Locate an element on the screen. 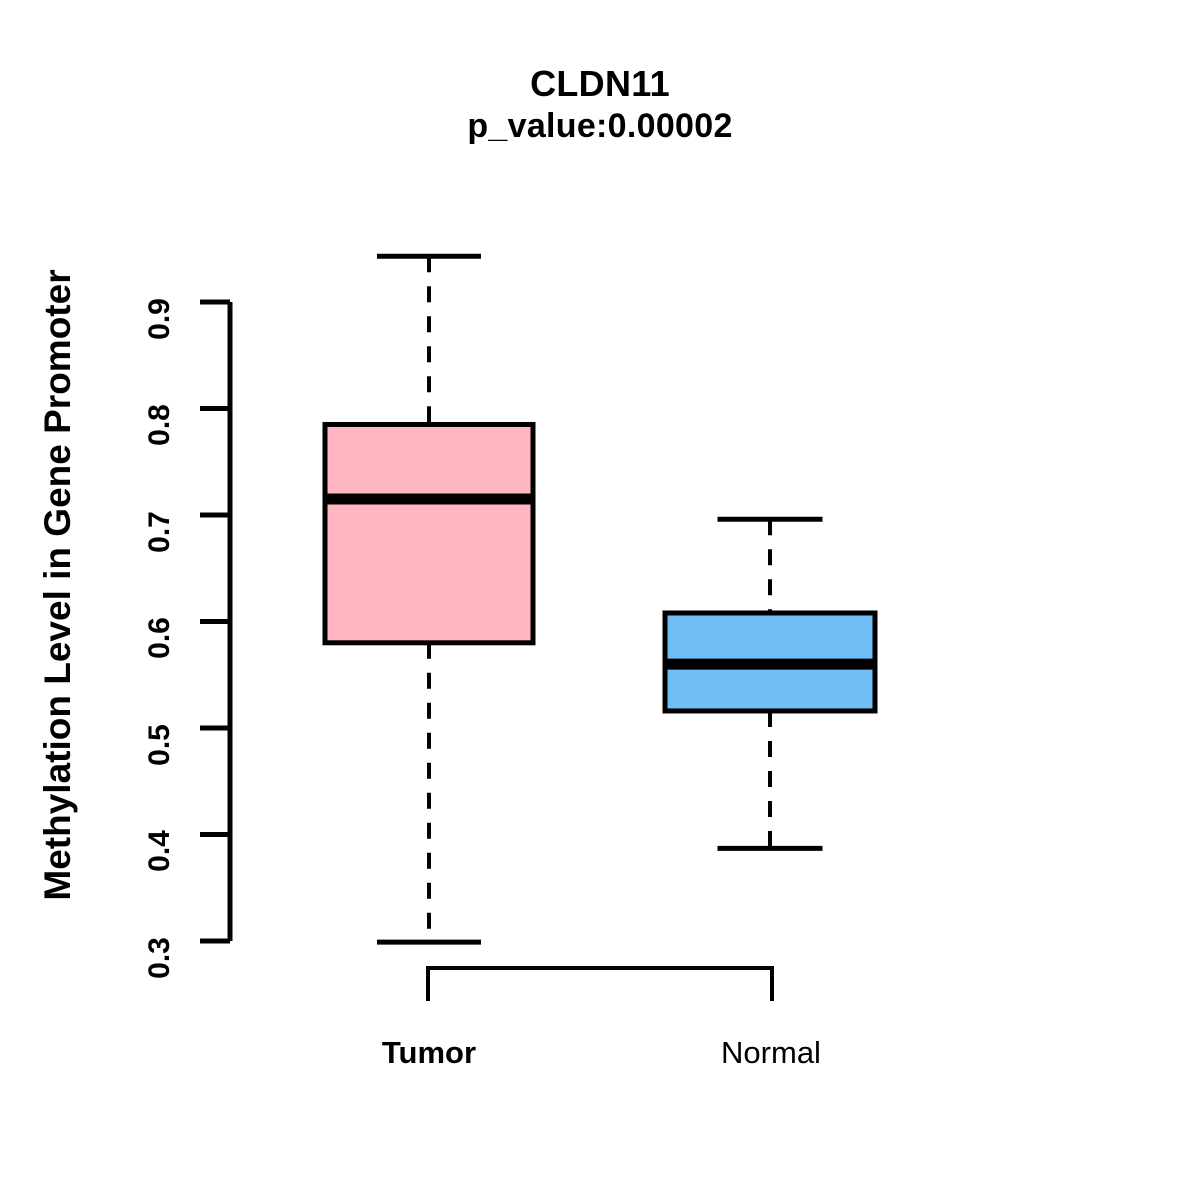 Image resolution: width=1200 pixels, height=1200 pixels. comparison-bracket is located at coordinates (600, 983).